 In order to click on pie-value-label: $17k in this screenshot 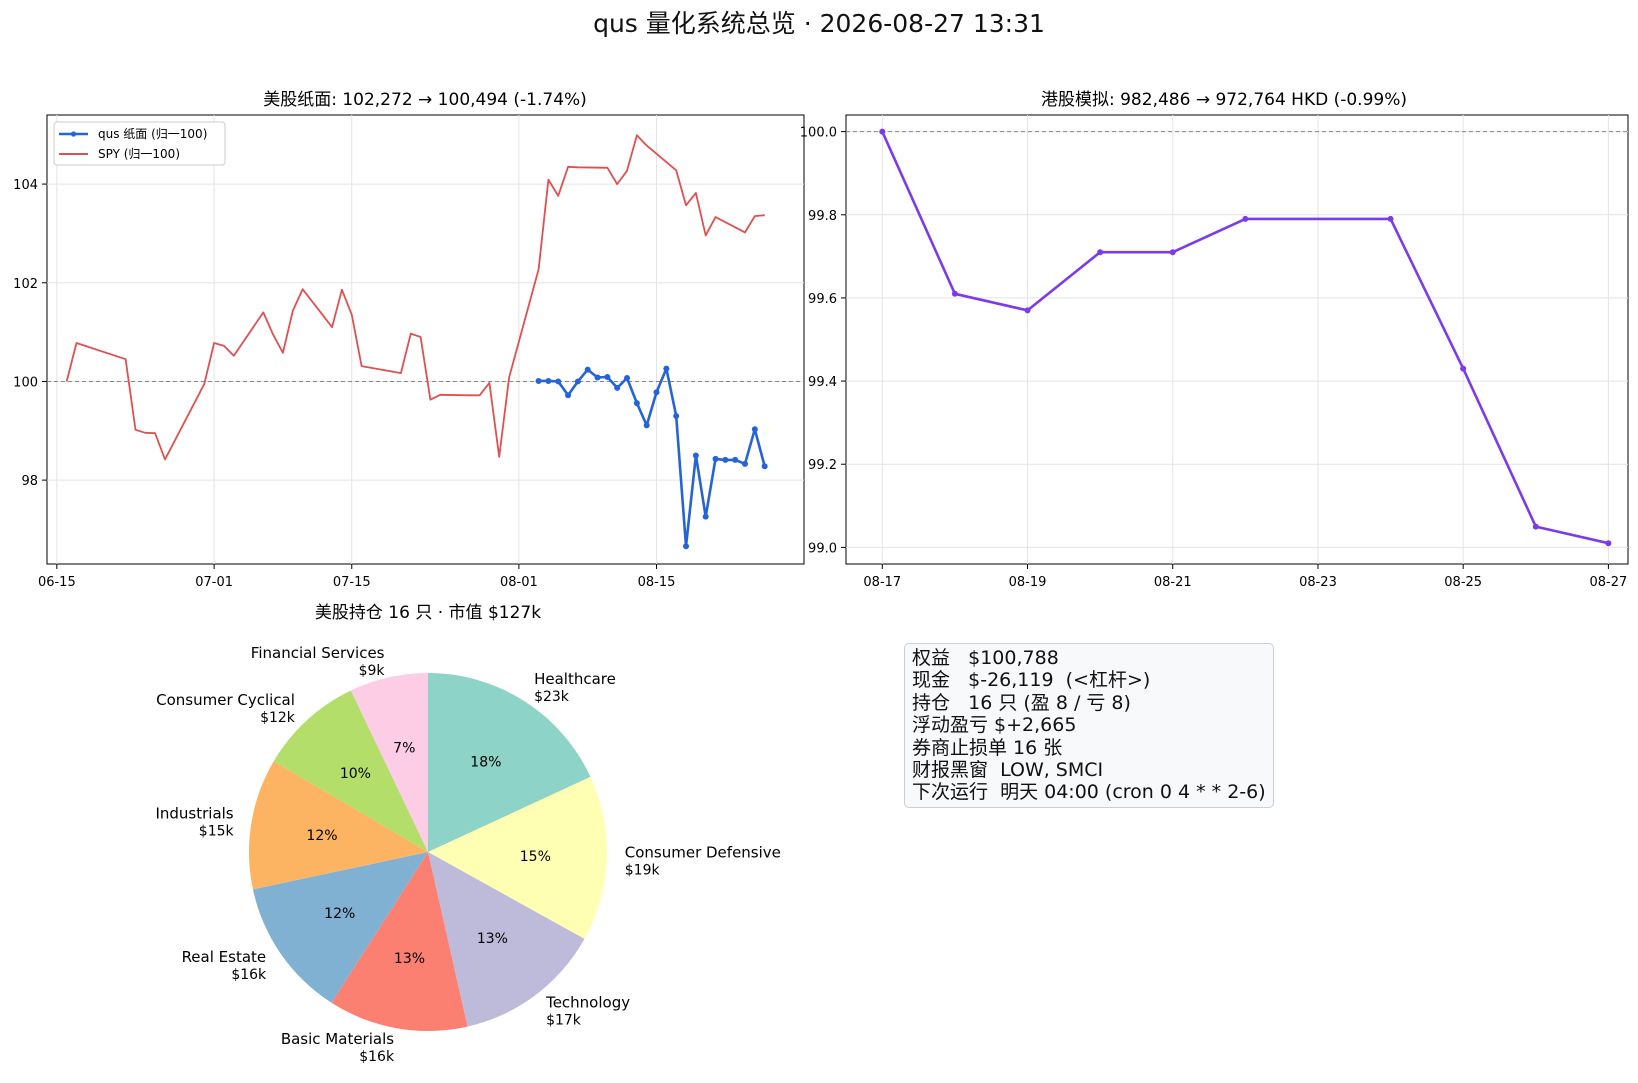, I will do `click(564, 1021)`.